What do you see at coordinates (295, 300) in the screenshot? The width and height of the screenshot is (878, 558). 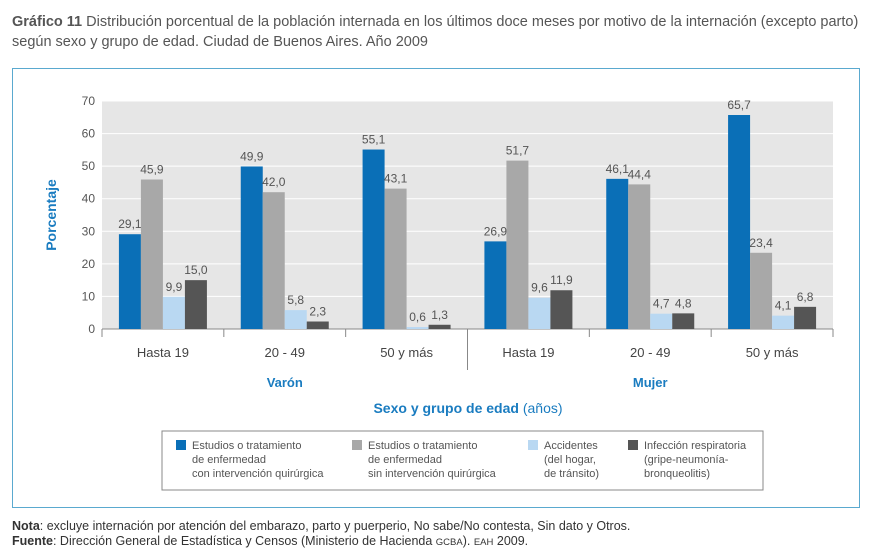 I see `bar-value-label: 5,8` at bounding box center [295, 300].